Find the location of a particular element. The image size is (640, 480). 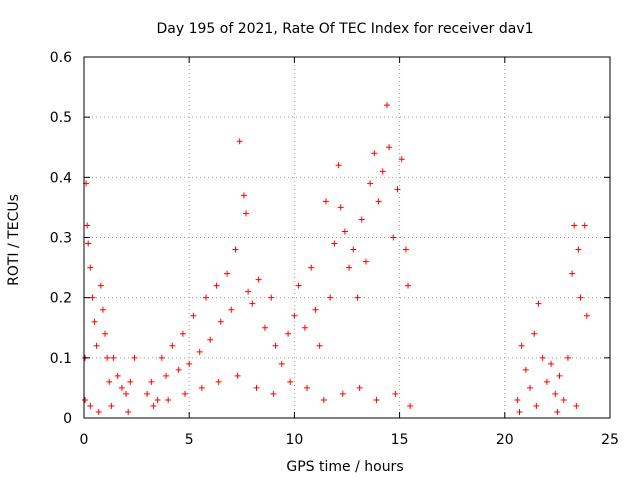

y-axis-label: ROTI / TECUs is located at coordinates (14, 240).